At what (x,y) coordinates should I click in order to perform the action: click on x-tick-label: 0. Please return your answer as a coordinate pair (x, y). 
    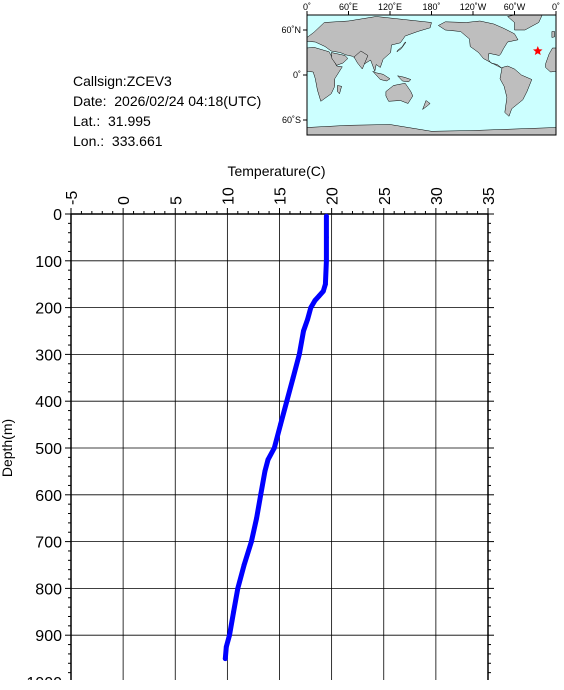
    Looking at the image, I should click on (124, 200).